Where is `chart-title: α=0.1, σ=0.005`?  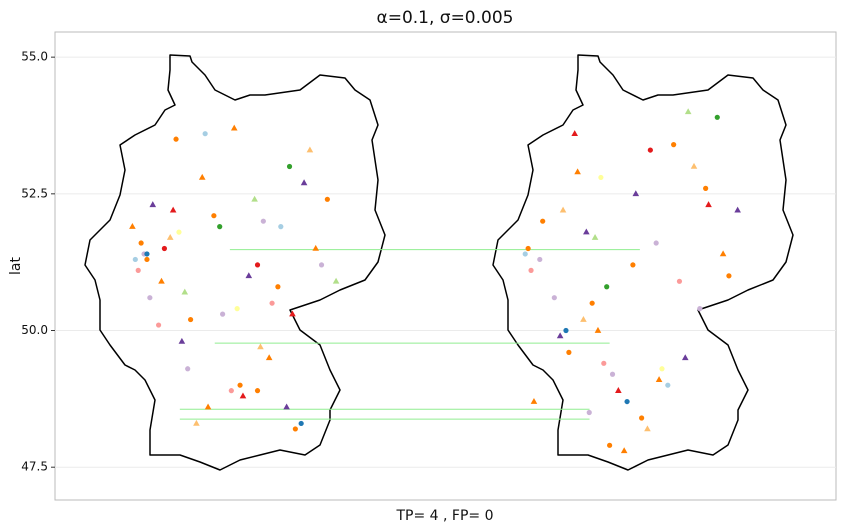
chart-title: α=0.1, σ=0.005 is located at coordinates (445, 18).